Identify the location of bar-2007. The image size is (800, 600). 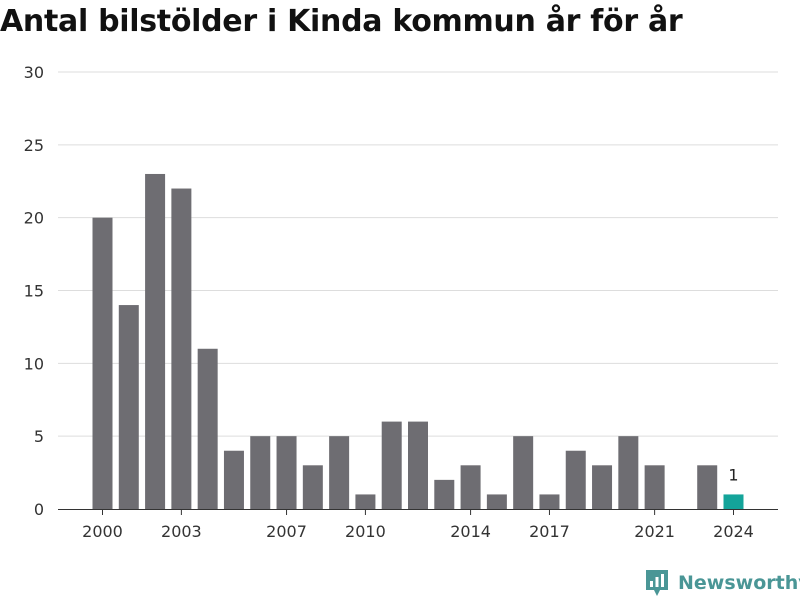
(286, 472).